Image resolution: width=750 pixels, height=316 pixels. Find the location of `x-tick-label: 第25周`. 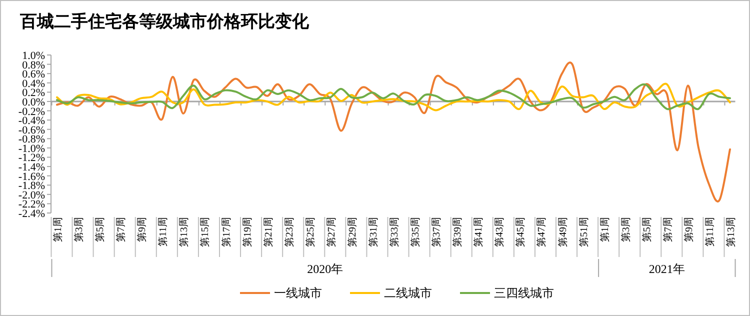

x-tick-label: 第25周 is located at coordinates (310, 232).